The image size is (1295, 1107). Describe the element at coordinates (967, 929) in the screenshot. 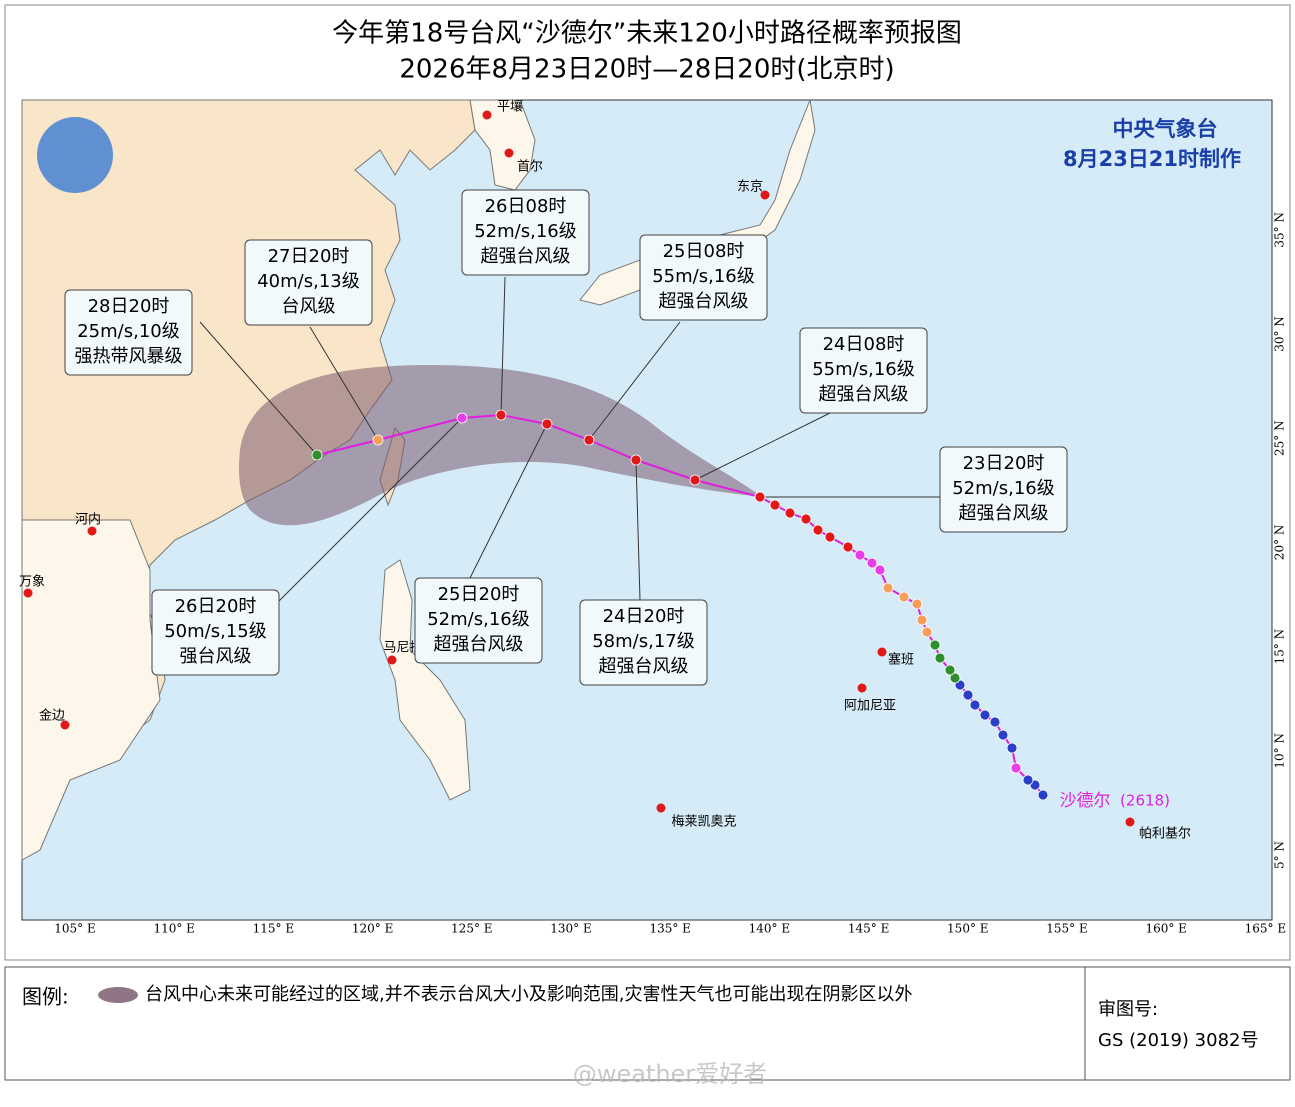

I see `lon-tick-label: 150° E` at that location.